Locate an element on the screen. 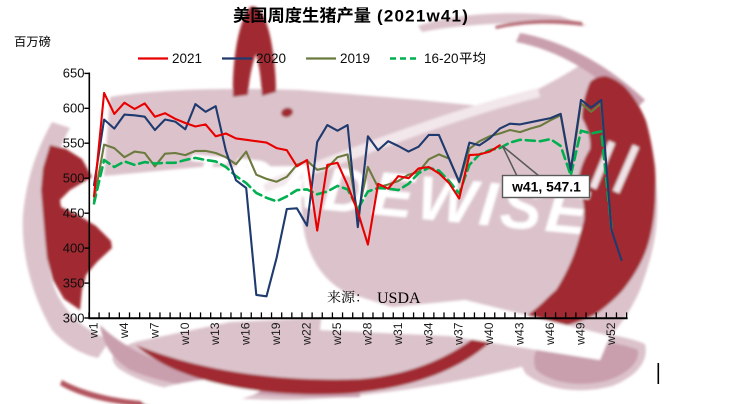  svg-text: 2020 is located at coordinates (271, 58).